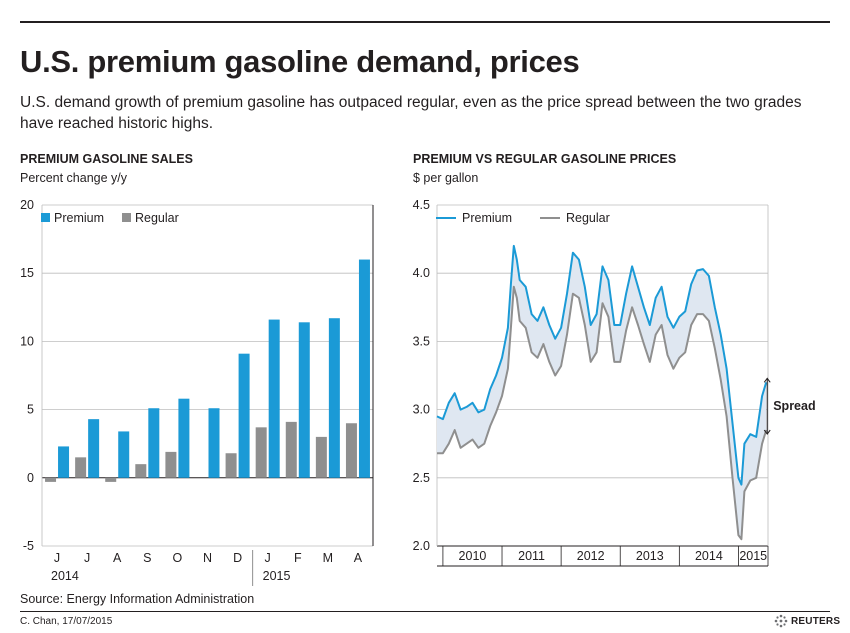 Image resolution: width=850 pixels, height=633 pixels. I want to click on page-title: U.S. premium gasoline demand, prices, so click(300, 61).